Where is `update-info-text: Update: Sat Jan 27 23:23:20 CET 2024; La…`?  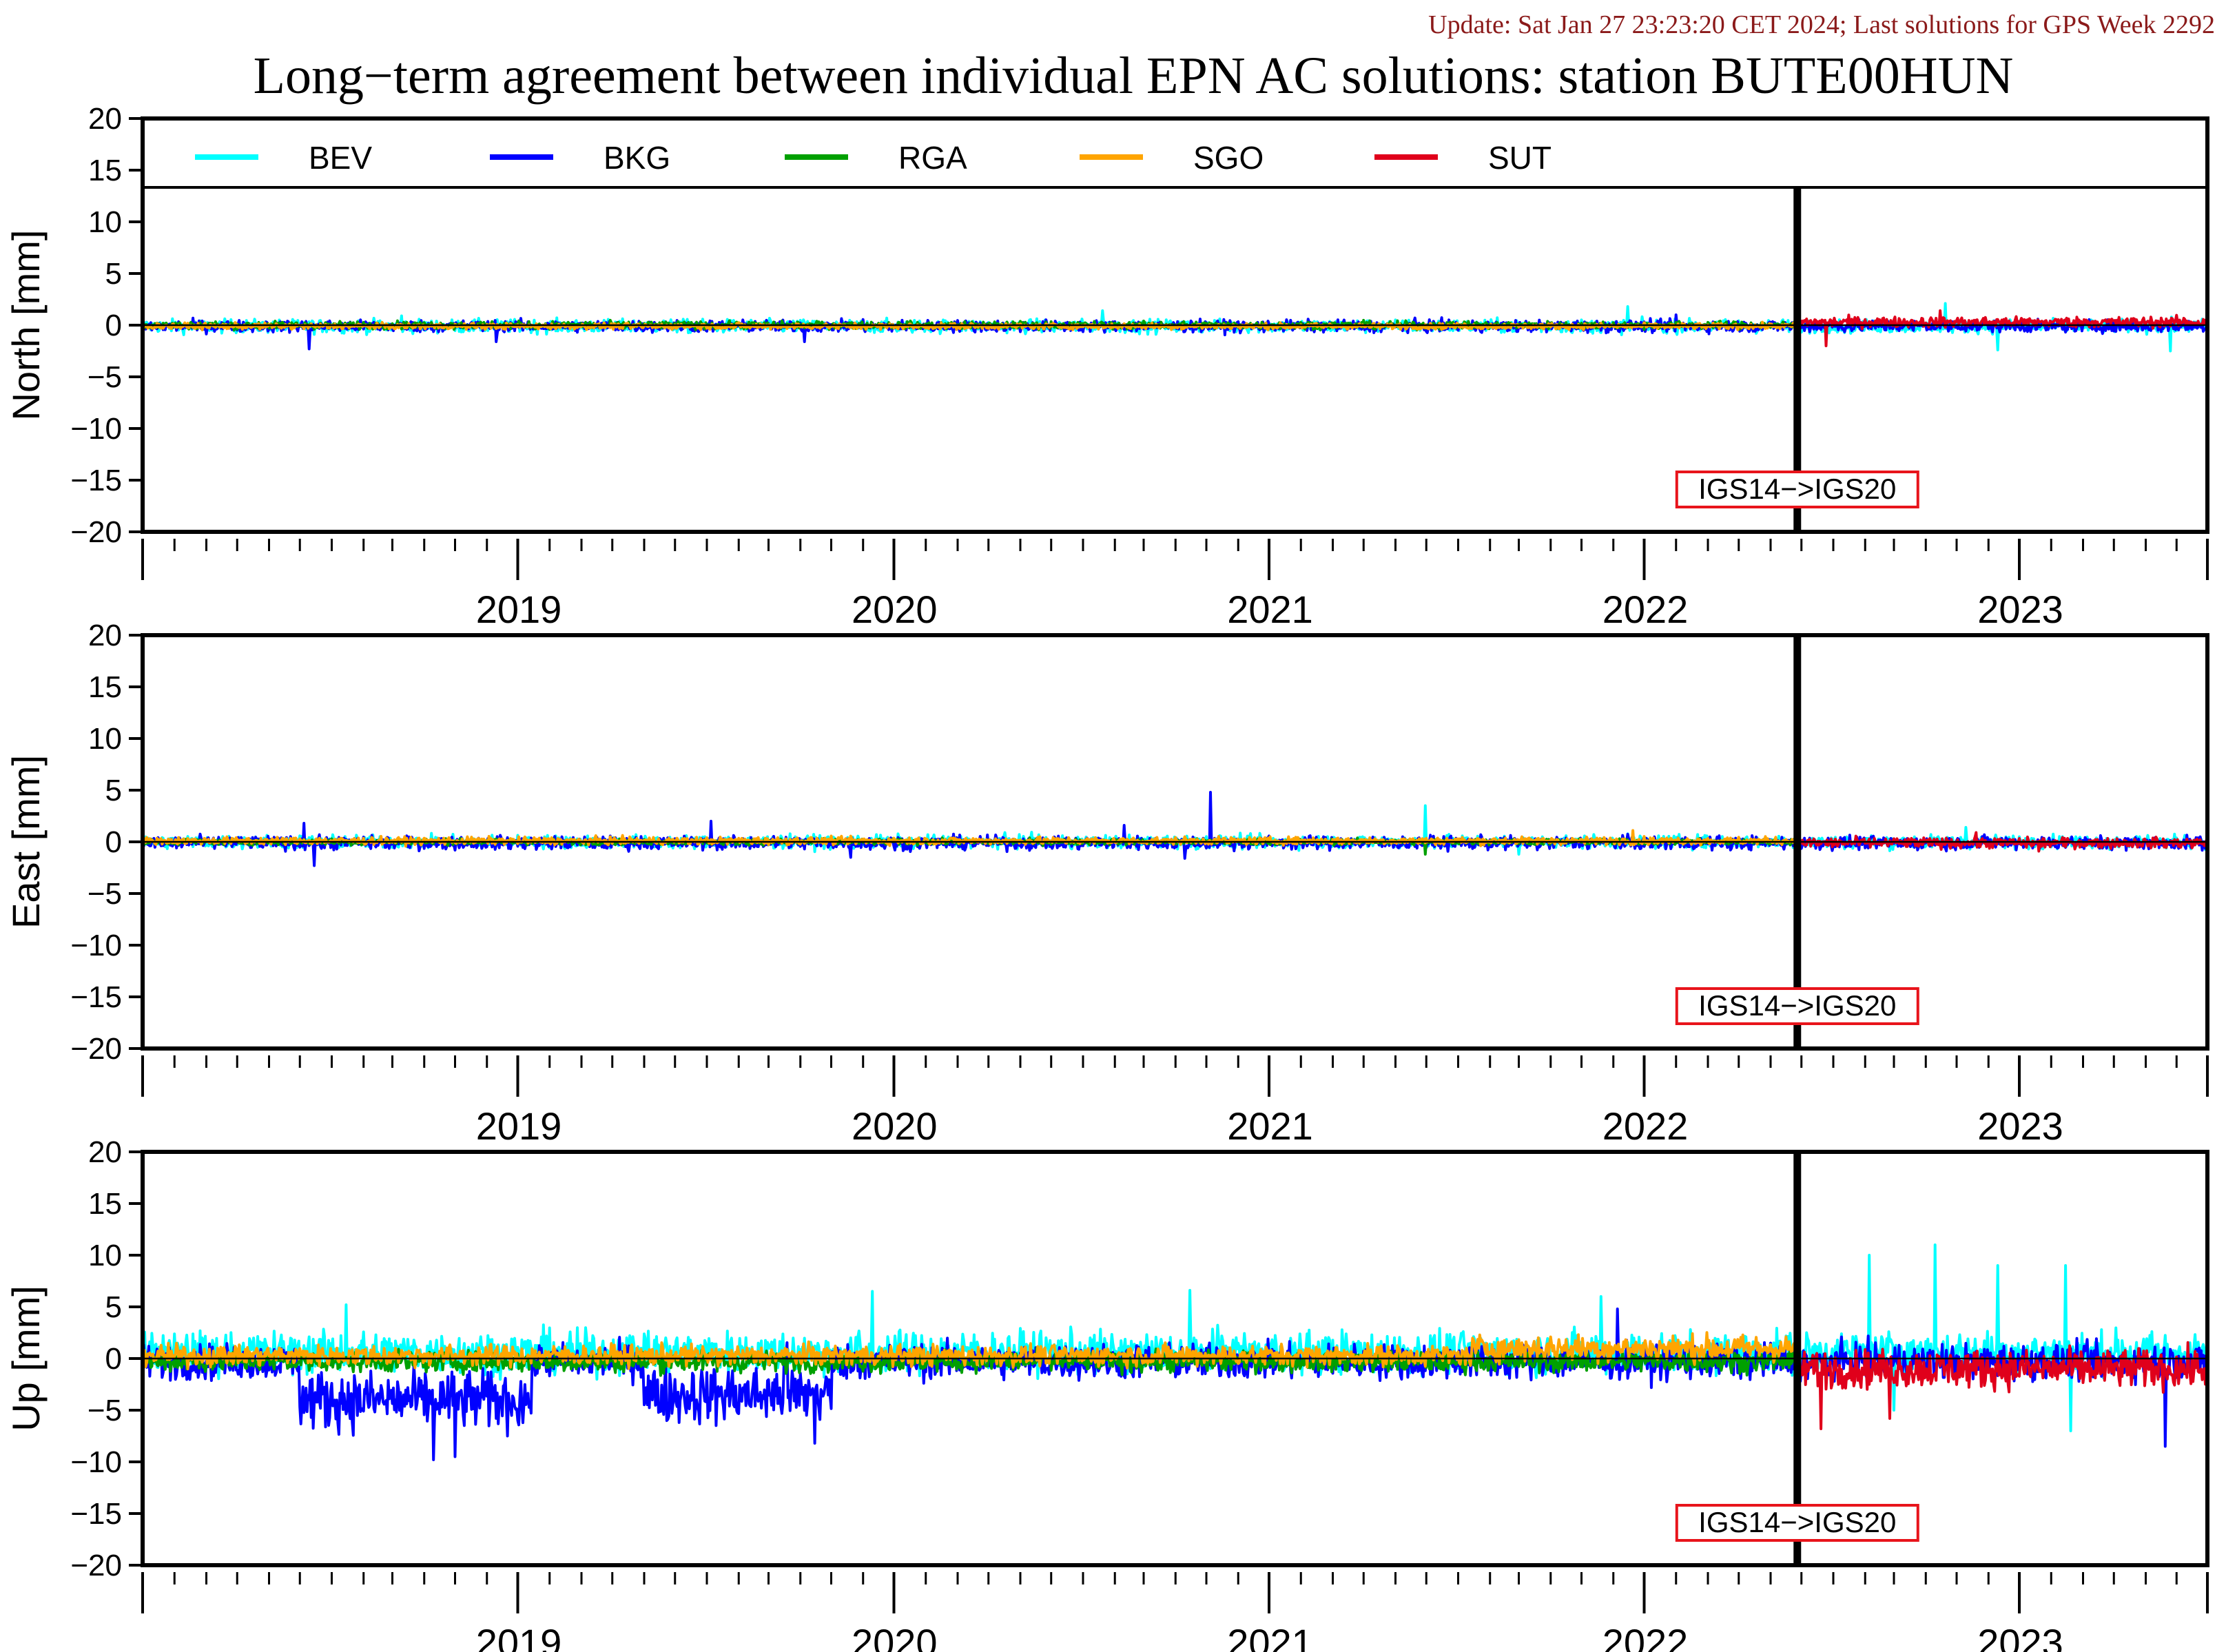
update-info-text: Update: Sat Jan 27 23:23:20 CET 2024; La… is located at coordinates (1821, 24).